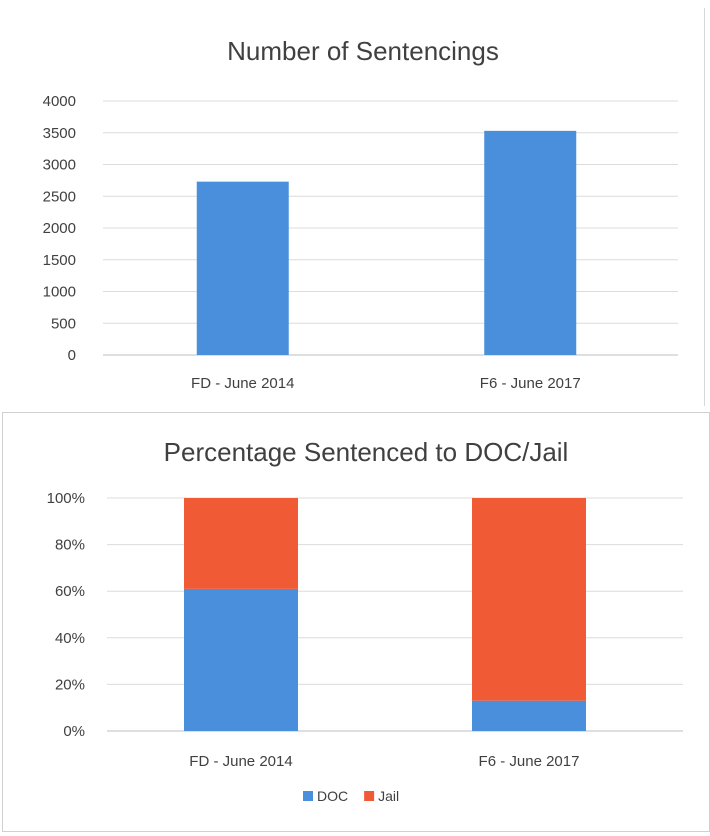 The width and height of the screenshot is (710, 836). What do you see at coordinates (369, 796) in the screenshot?
I see `legend-swatch-jail` at bounding box center [369, 796].